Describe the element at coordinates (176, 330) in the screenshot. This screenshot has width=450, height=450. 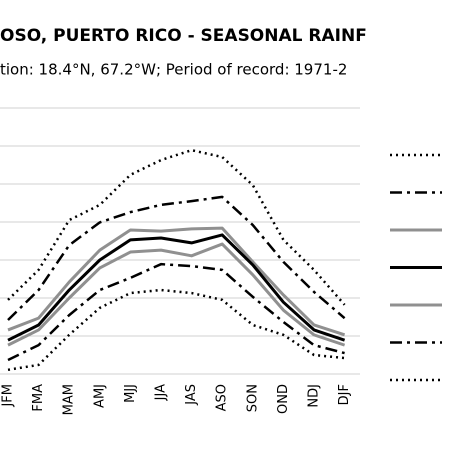
I see `series-line` at that location.